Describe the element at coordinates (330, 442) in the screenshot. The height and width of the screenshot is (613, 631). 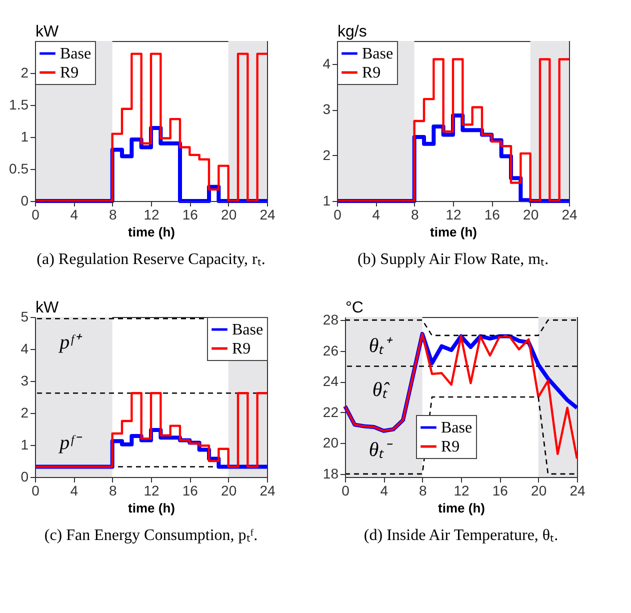
I see `y-tick-label: 20` at that location.